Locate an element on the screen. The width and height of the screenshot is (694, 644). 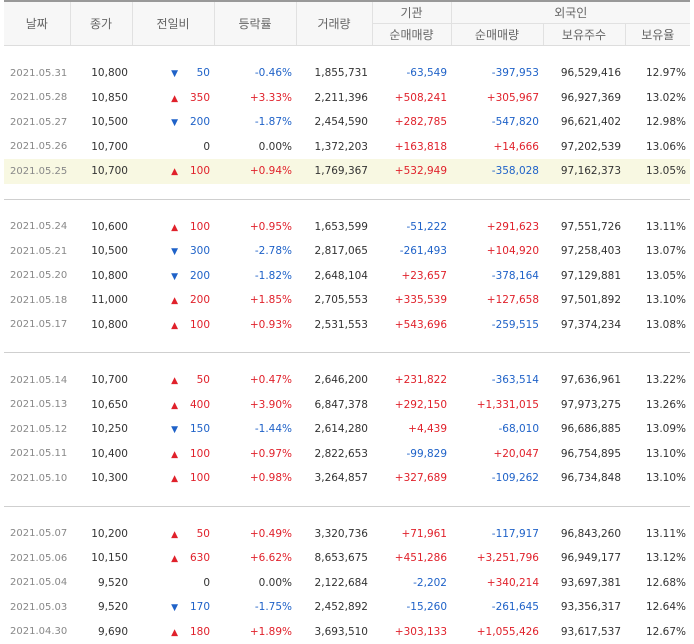
close-cell: 9,690 is located at coordinates (101, 632).